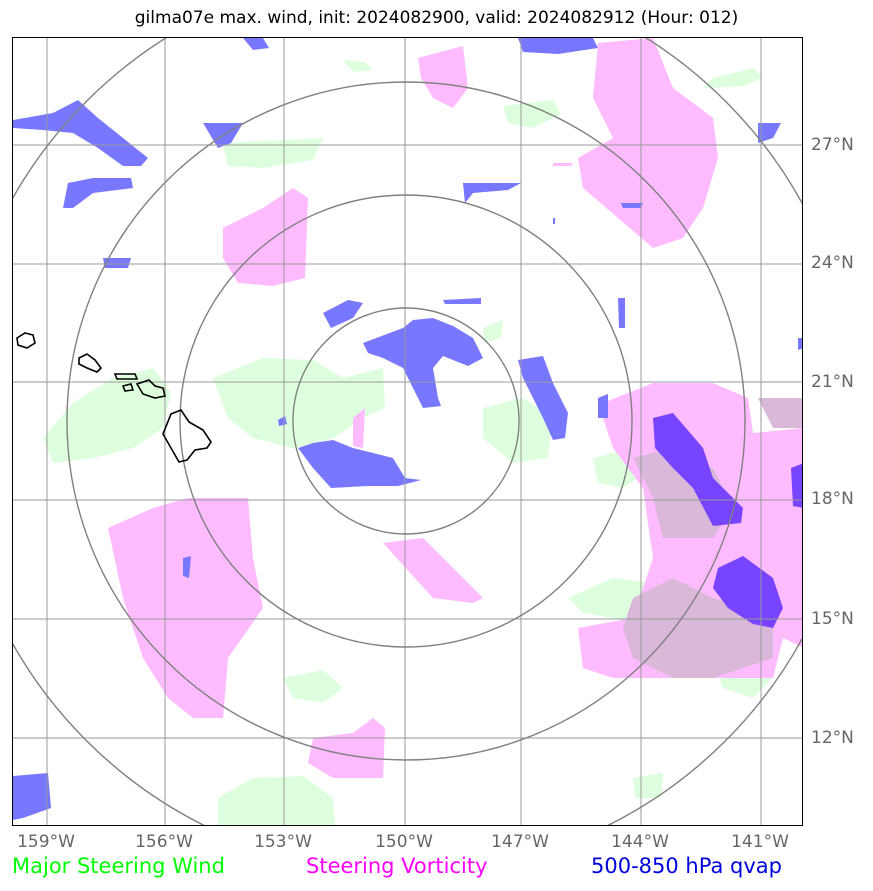 Image resolution: width=873 pixels, height=891 pixels. Describe the element at coordinates (832, 145) in the screenshot. I see `lat-label-27n: 27°N` at that location.